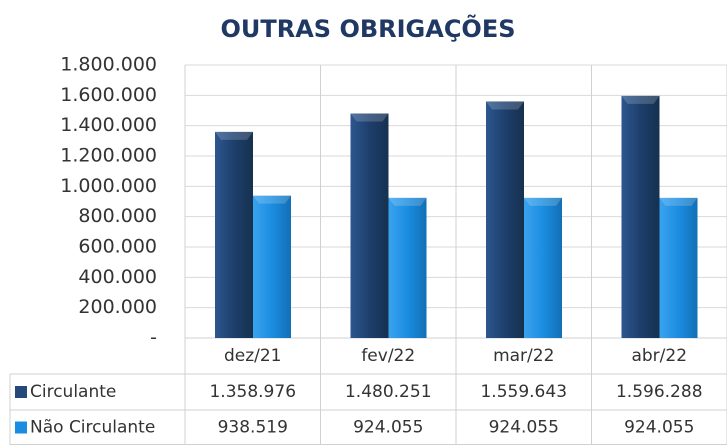 The width and height of the screenshot is (727, 445). Describe the element at coordinates (108, 95) in the screenshot. I see `y-tick-label: 1.600.000` at that location.